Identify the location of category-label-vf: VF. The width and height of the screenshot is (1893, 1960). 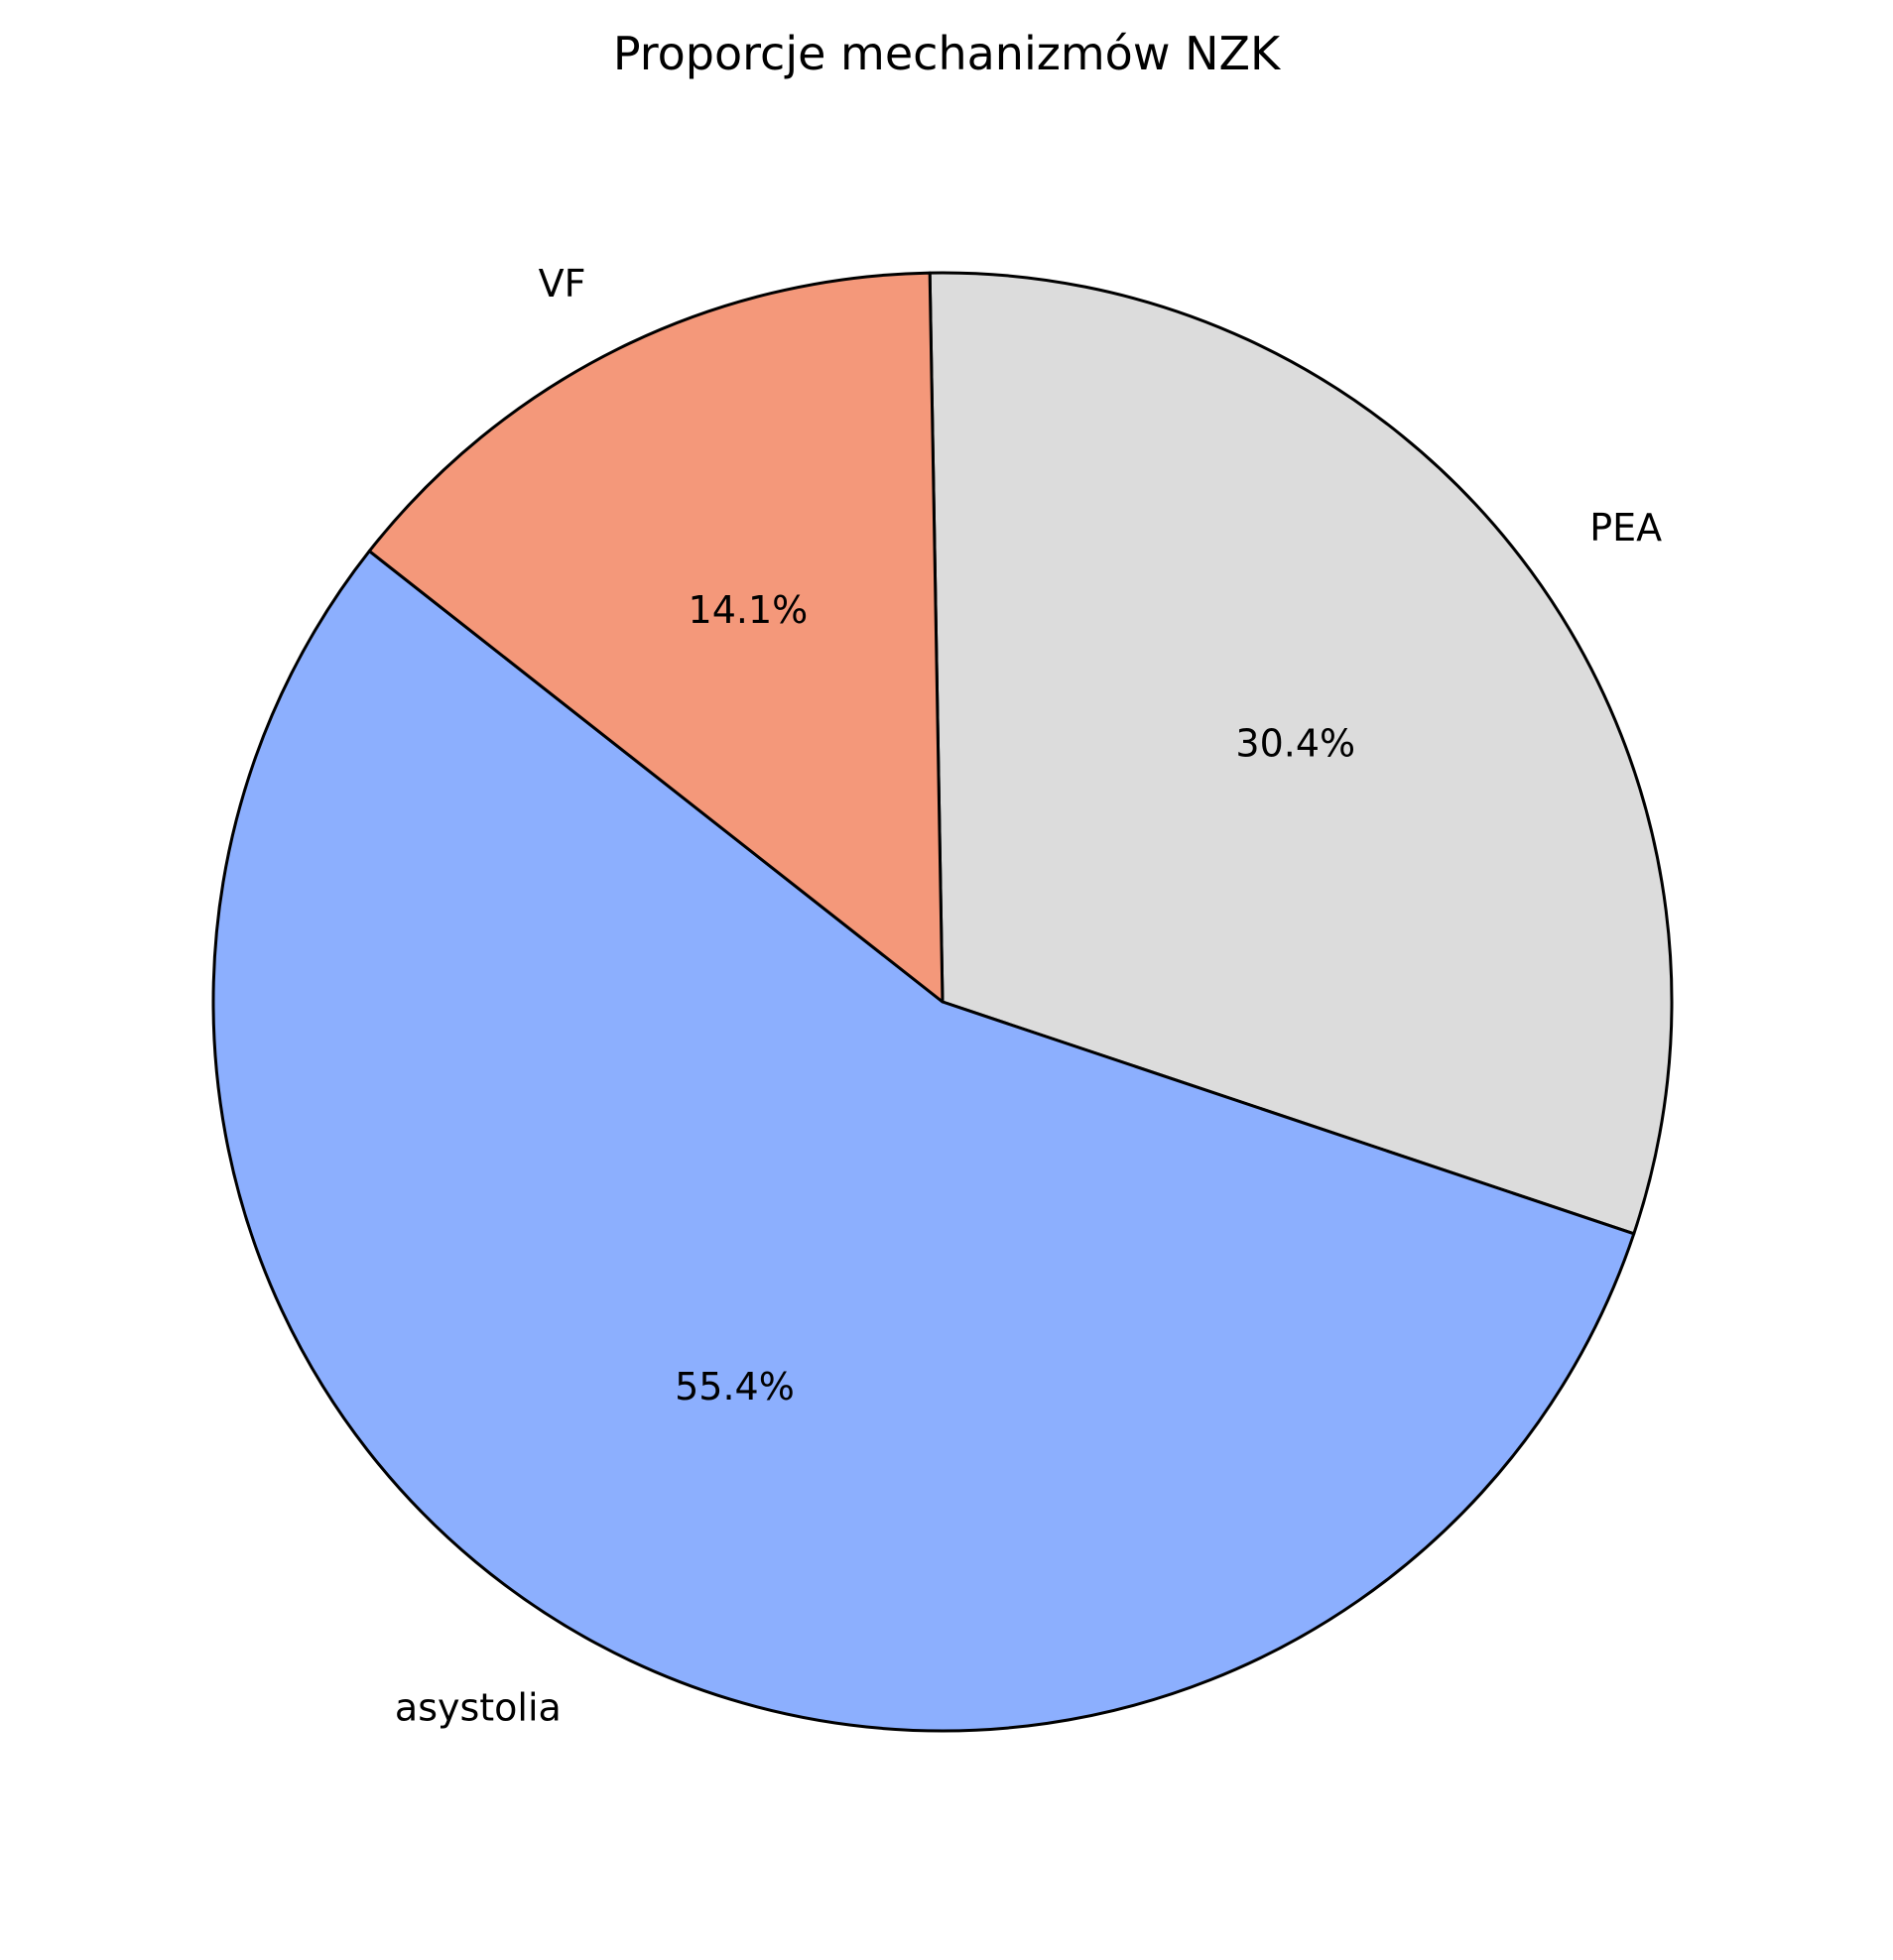
(562, 284).